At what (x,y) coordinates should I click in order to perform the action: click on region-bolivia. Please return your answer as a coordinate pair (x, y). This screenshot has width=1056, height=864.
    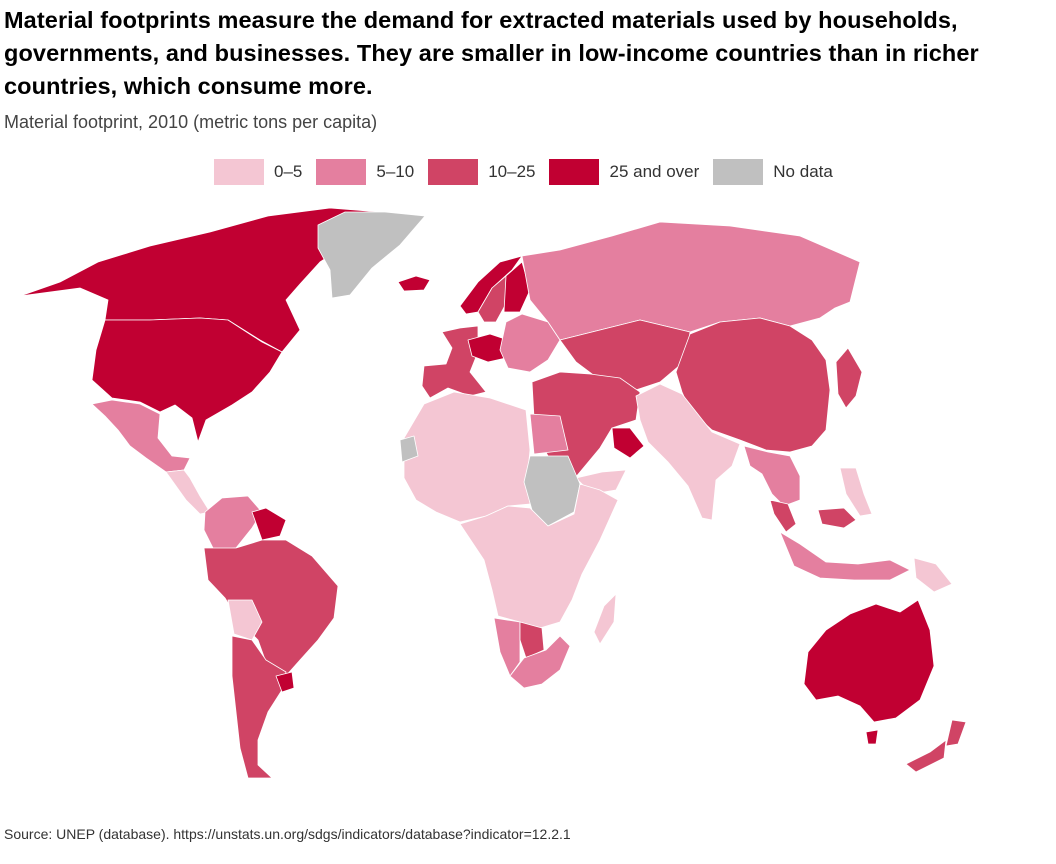
    Looking at the image, I should click on (245, 620).